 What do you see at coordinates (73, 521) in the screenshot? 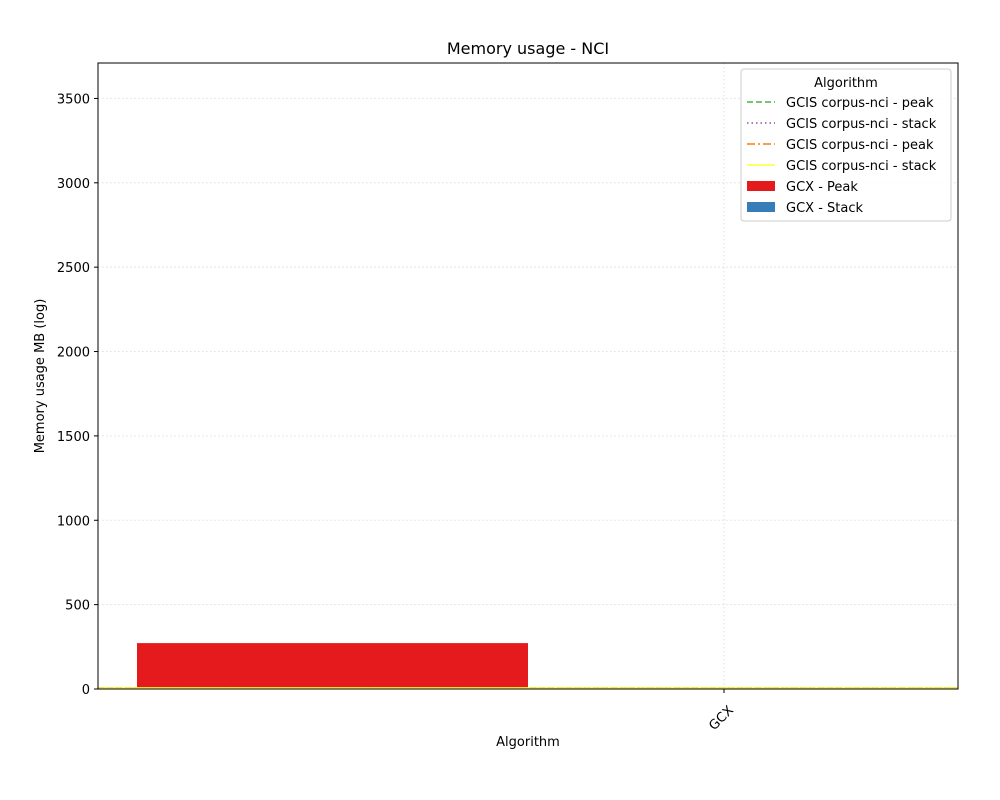
I see `y-tick-label: 1000` at bounding box center [73, 521].